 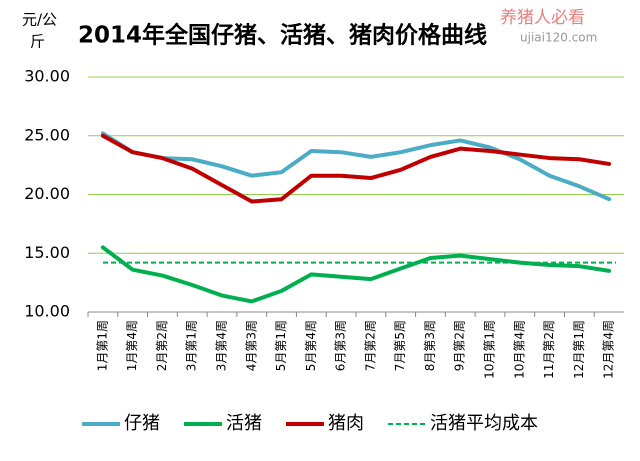 What do you see at coordinates (251, 345) in the screenshot?
I see `x-tick-label: 4月第3周` at bounding box center [251, 345].